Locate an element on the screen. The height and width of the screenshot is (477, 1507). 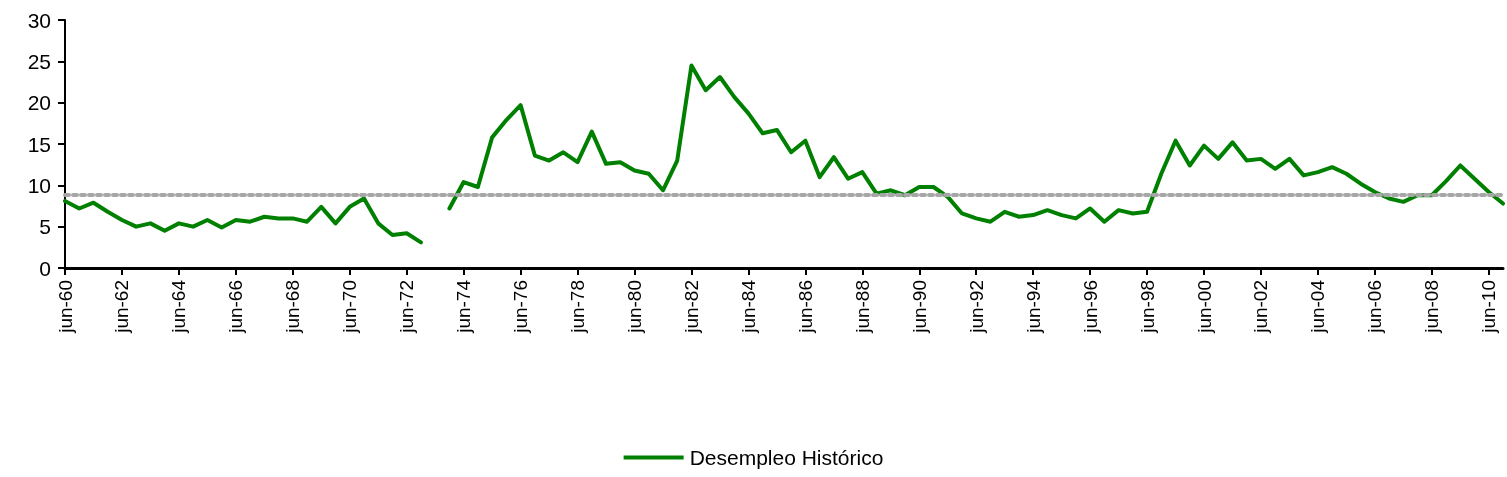
x-tick-label: jun-00 is located at coordinates (1204, 307).